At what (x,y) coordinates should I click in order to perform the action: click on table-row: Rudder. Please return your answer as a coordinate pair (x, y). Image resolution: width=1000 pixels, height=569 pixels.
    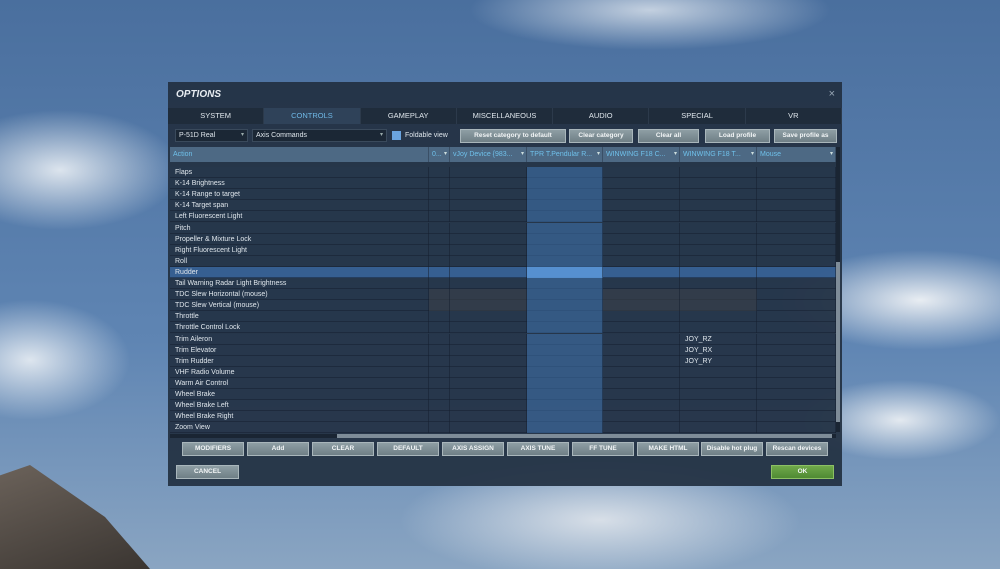
    Looking at the image, I should click on (503, 272).